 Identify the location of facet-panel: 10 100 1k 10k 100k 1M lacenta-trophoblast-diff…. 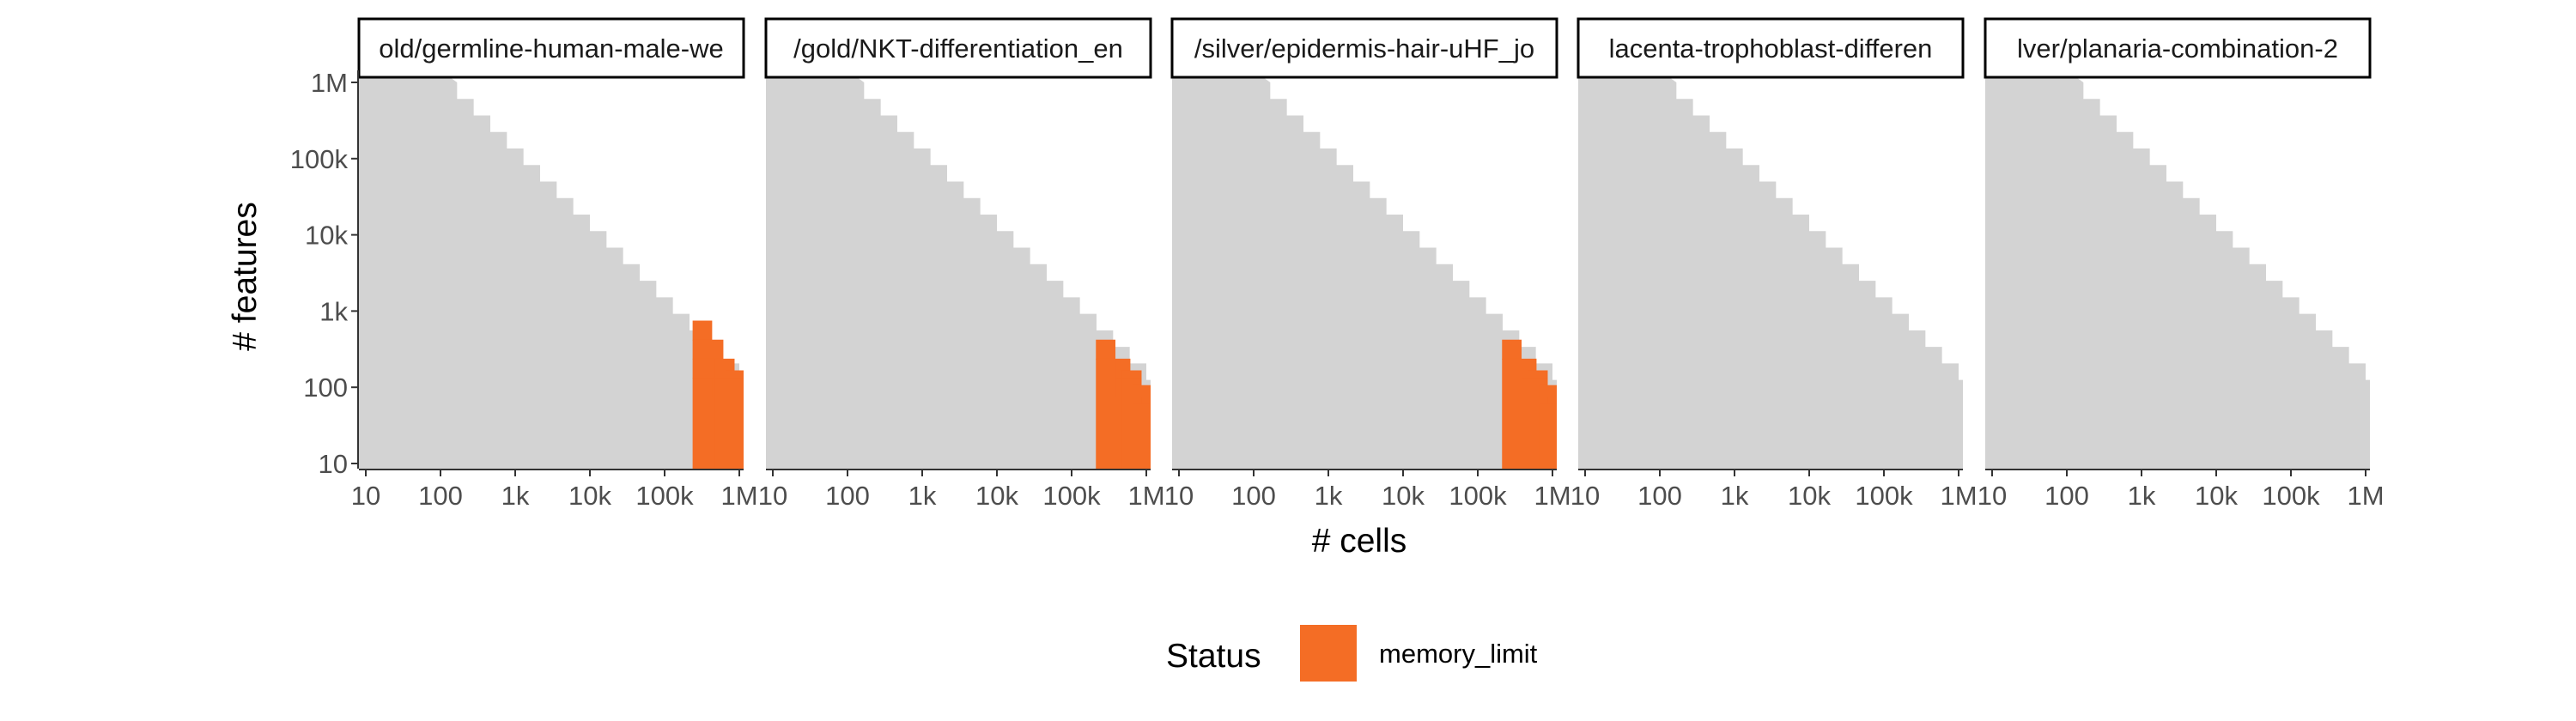
(1775, 264).